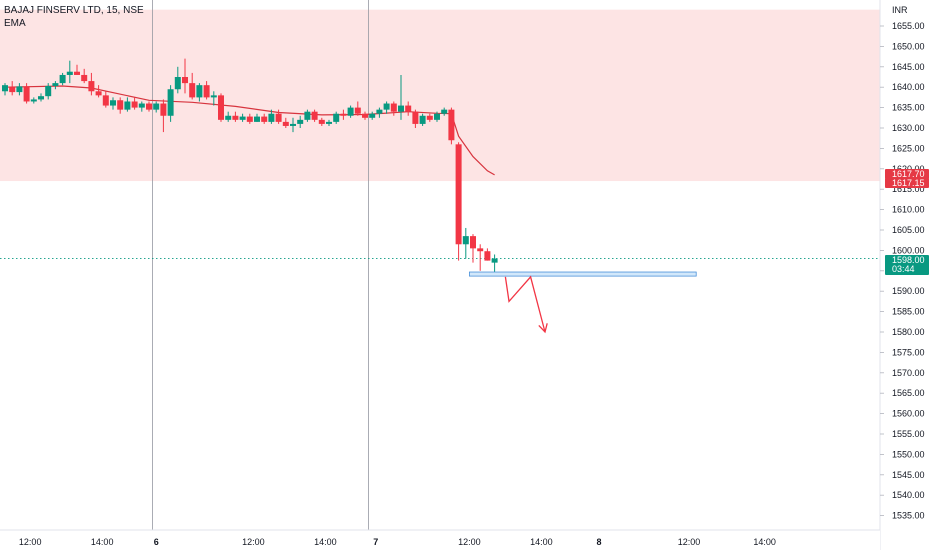 The height and width of the screenshot is (550, 932). Describe the element at coordinates (908, 128) in the screenshot. I see `price-tick-label: 1630.00` at that location.